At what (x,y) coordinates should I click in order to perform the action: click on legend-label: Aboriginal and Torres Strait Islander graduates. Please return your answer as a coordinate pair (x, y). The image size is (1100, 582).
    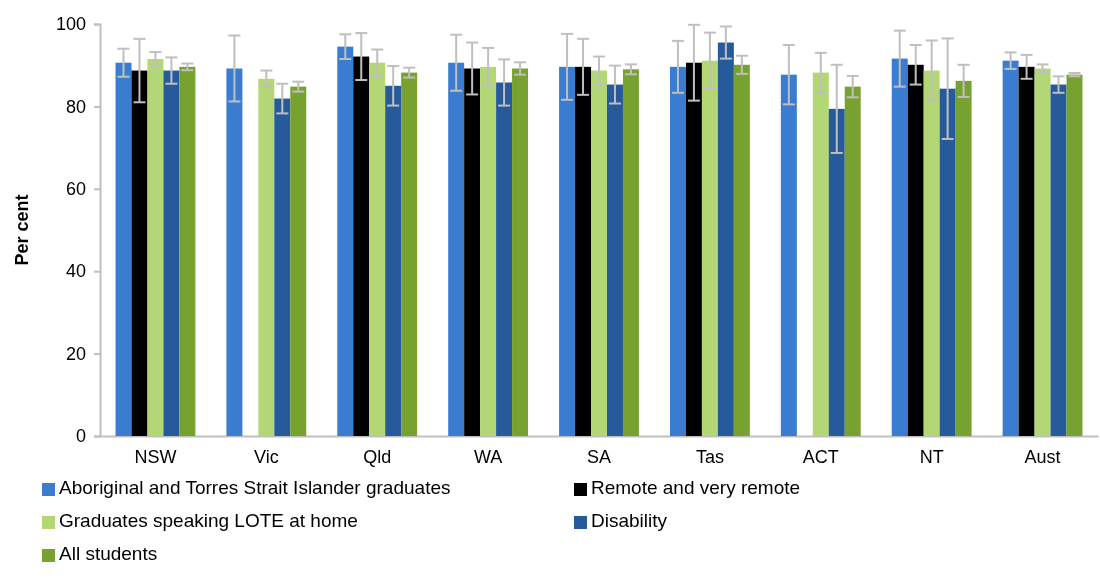
    Looking at the image, I should click on (255, 487).